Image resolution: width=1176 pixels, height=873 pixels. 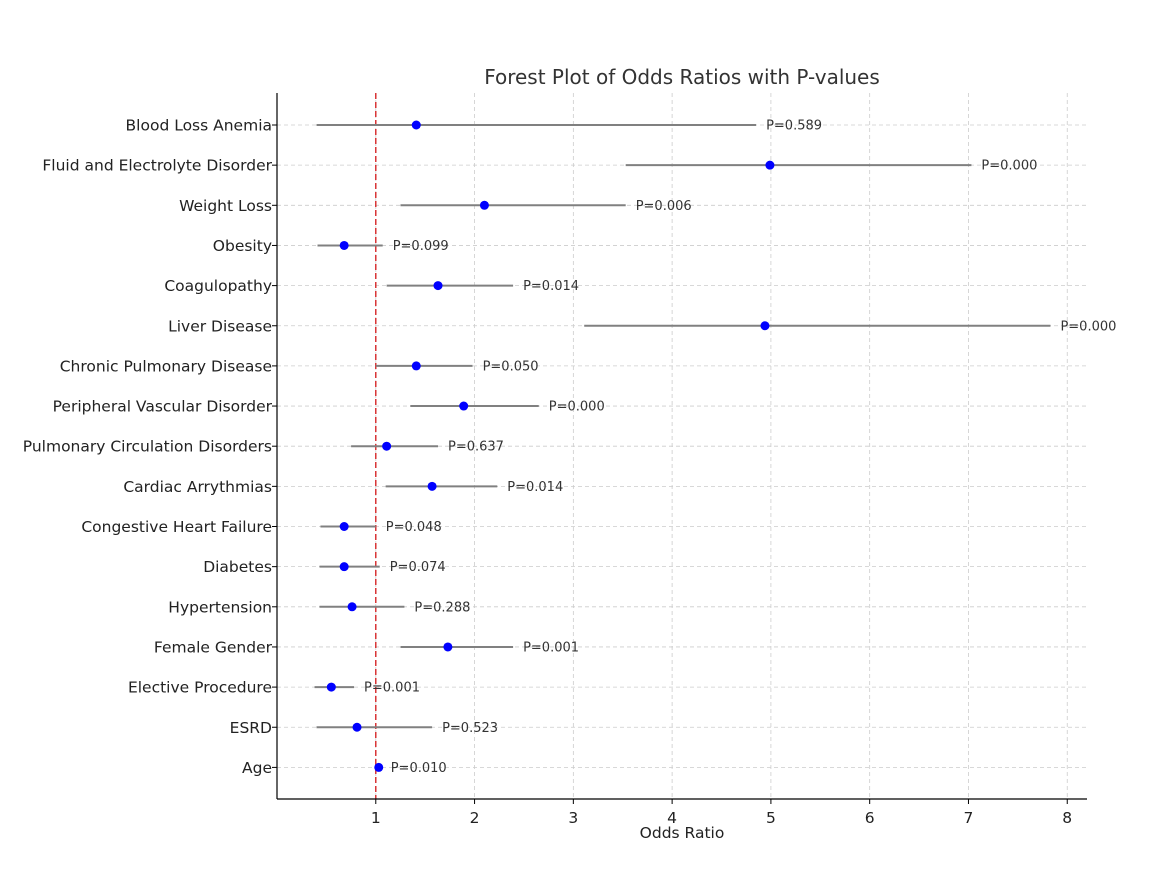 I want to click on y-tick-label: Diabetes, so click(x=237, y=567).